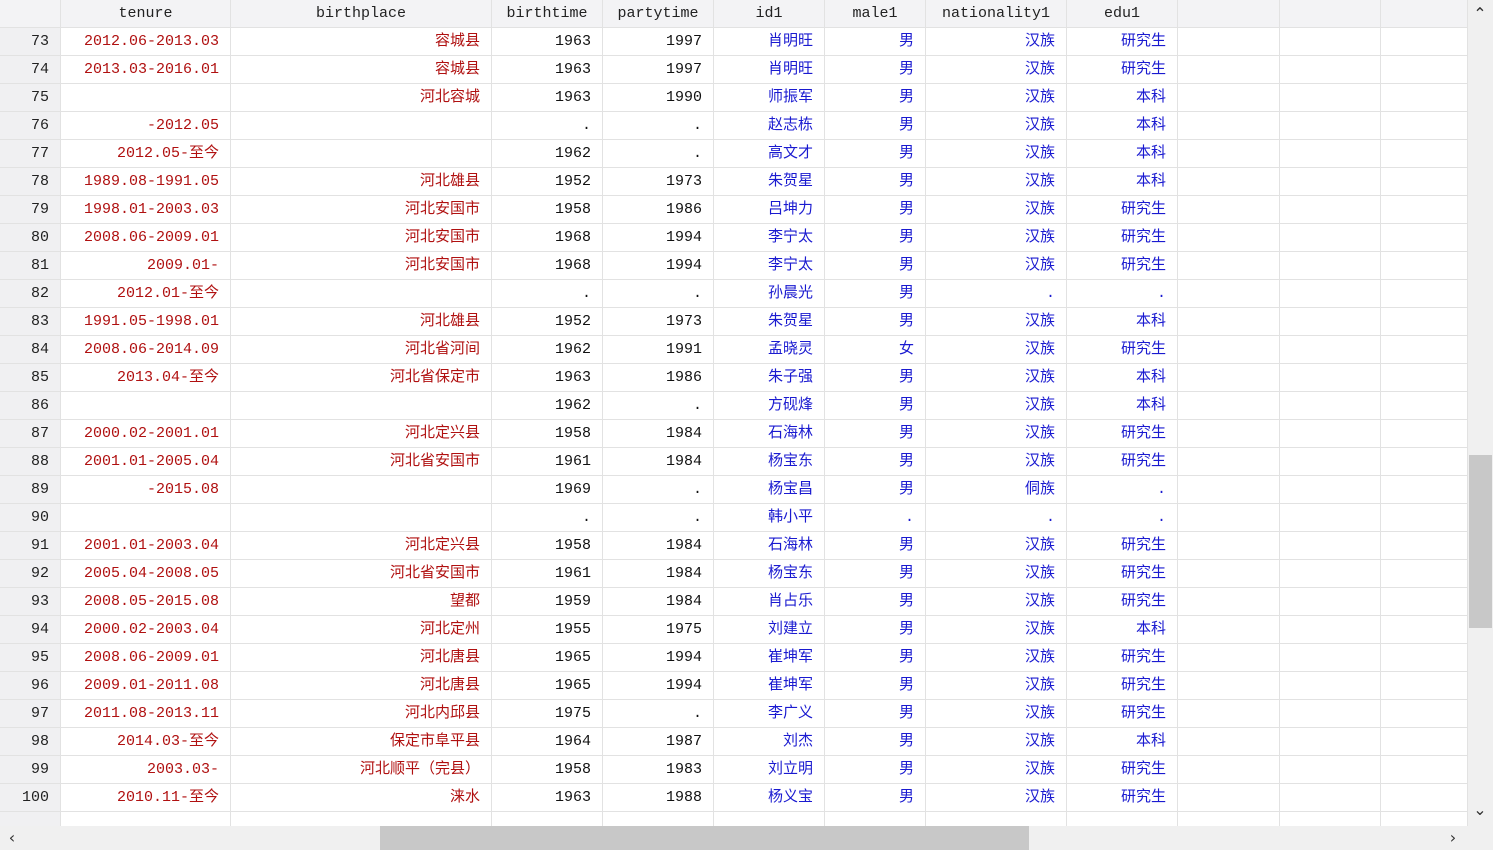 This screenshot has height=850, width=1493. Describe the element at coordinates (547, 294) in the screenshot. I see `cell-birthtime: .` at that location.